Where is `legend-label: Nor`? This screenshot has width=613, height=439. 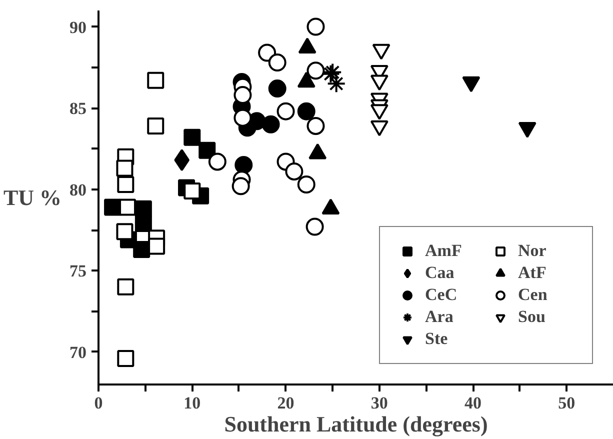
legend-label: Nor is located at coordinates (533, 251).